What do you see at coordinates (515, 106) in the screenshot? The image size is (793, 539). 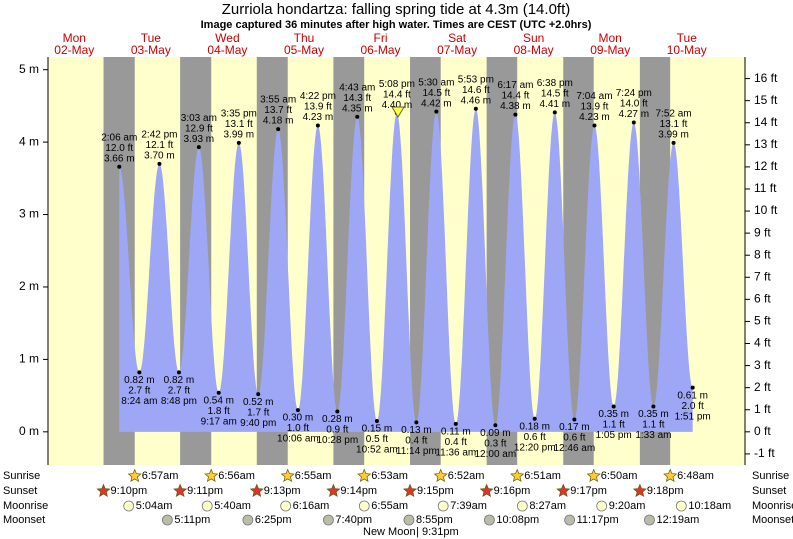 I see `tide-label: 4.38 m` at bounding box center [515, 106].